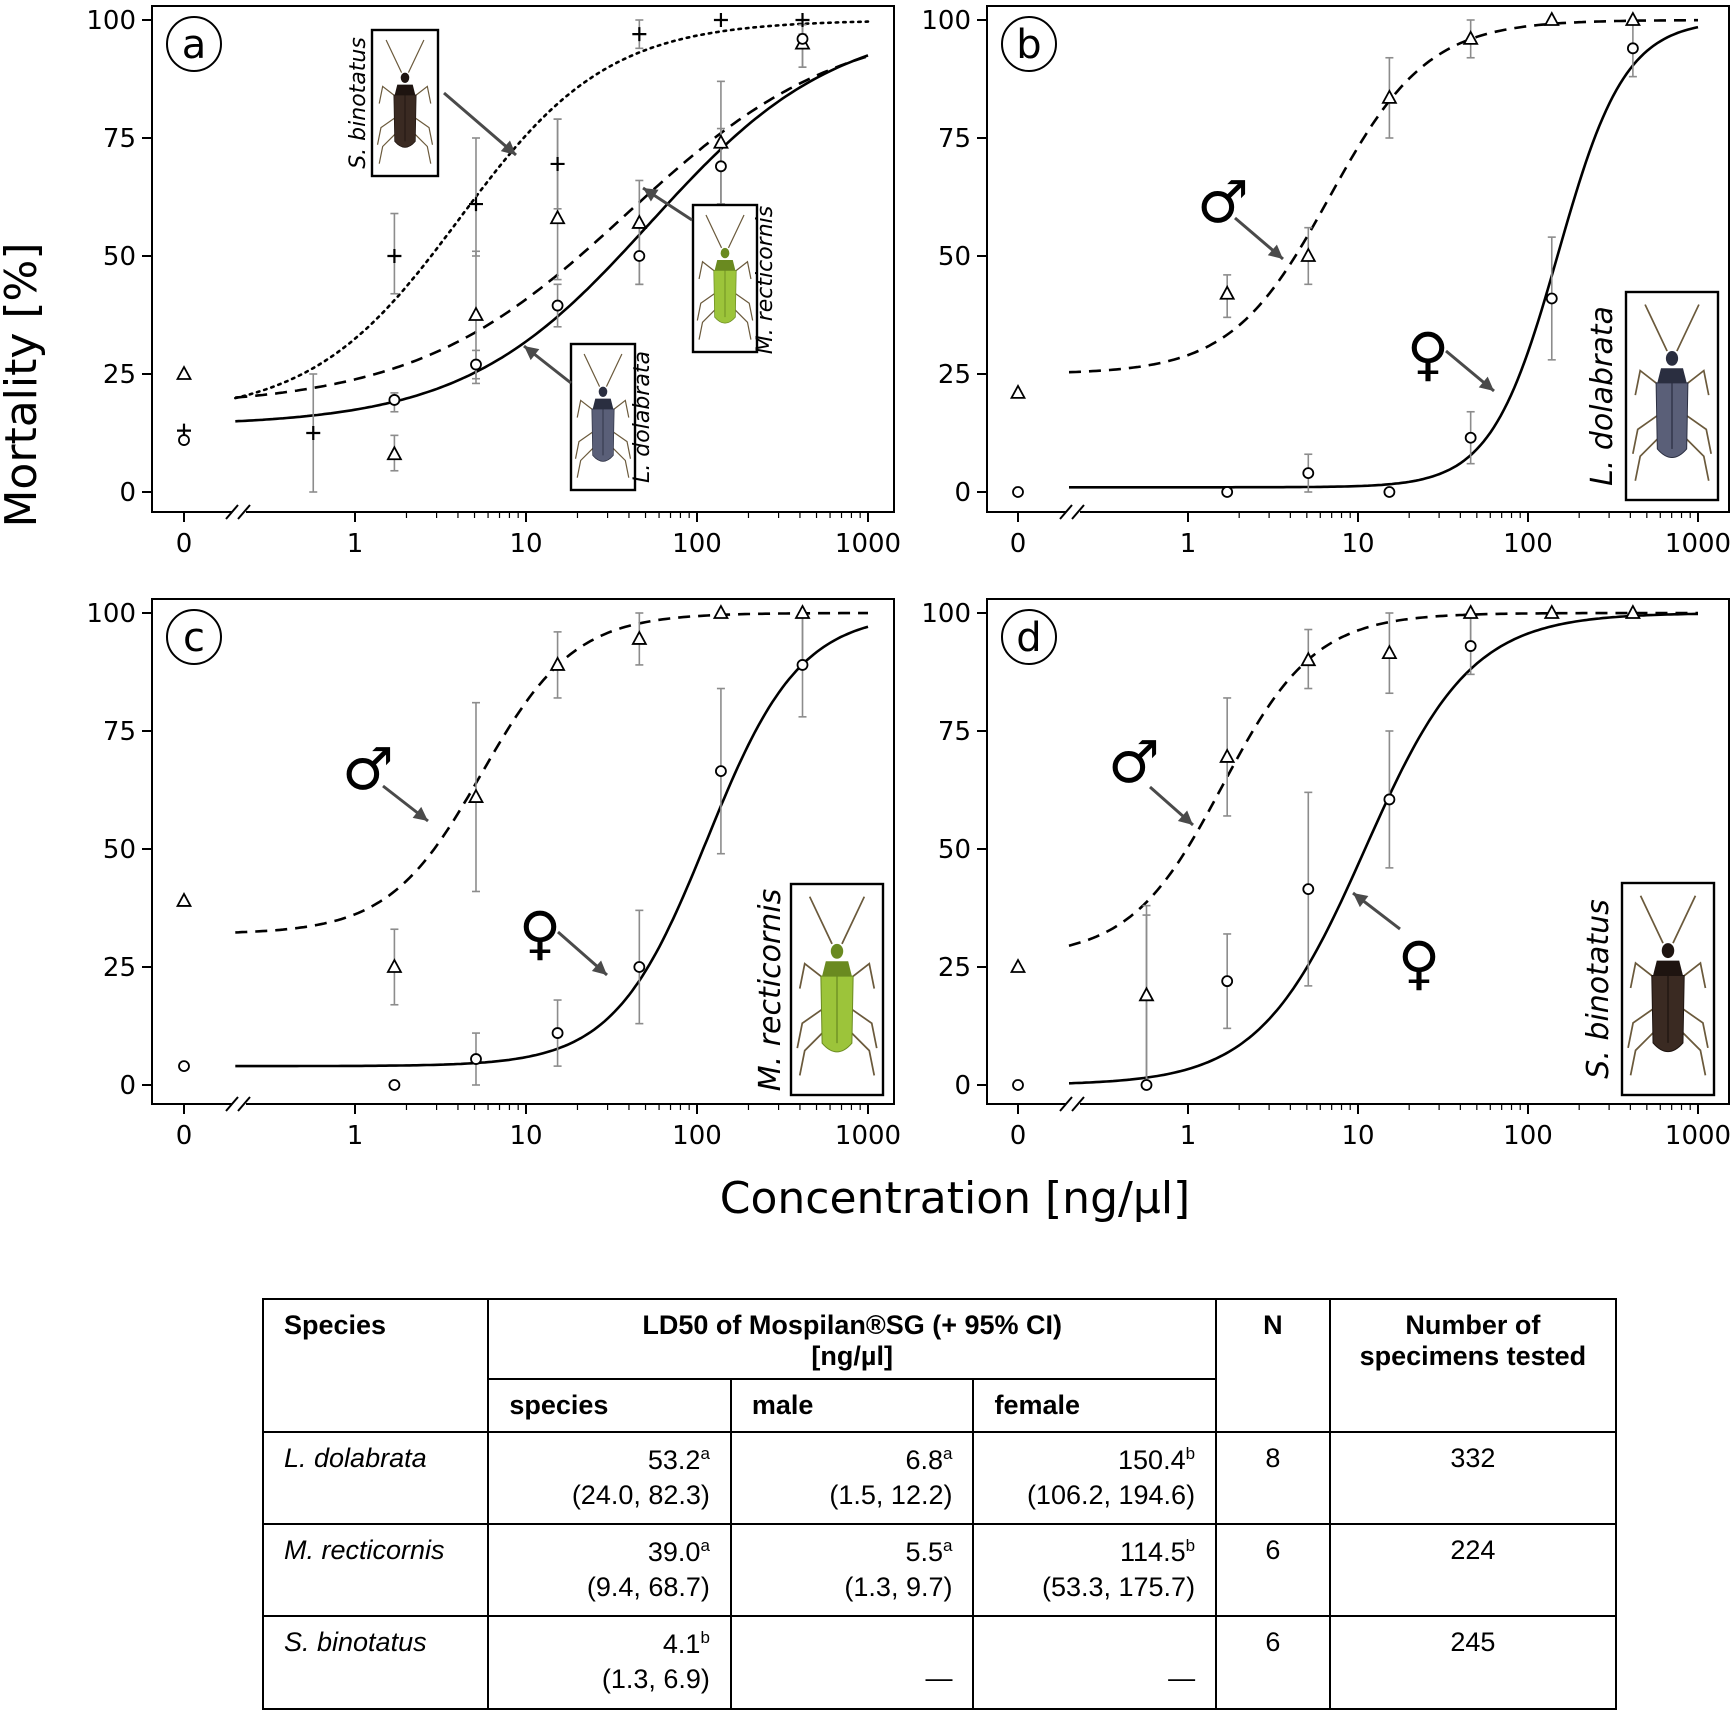 The width and height of the screenshot is (1734, 1733). What do you see at coordinates (1273, 1570) in the screenshot?
I see `cell-n: 6` at bounding box center [1273, 1570].